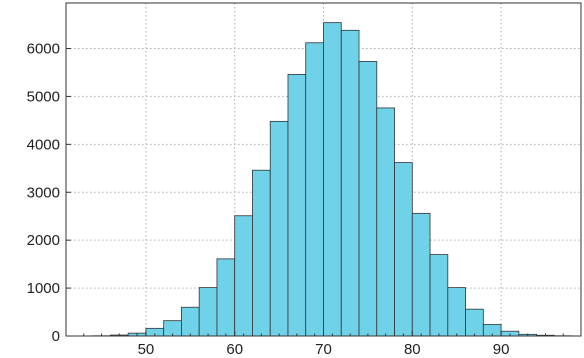 The image size is (584, 358). Describe the element at coordinates (234, 349) in the screenshot. I see `x-tick-label: 60` at that location.